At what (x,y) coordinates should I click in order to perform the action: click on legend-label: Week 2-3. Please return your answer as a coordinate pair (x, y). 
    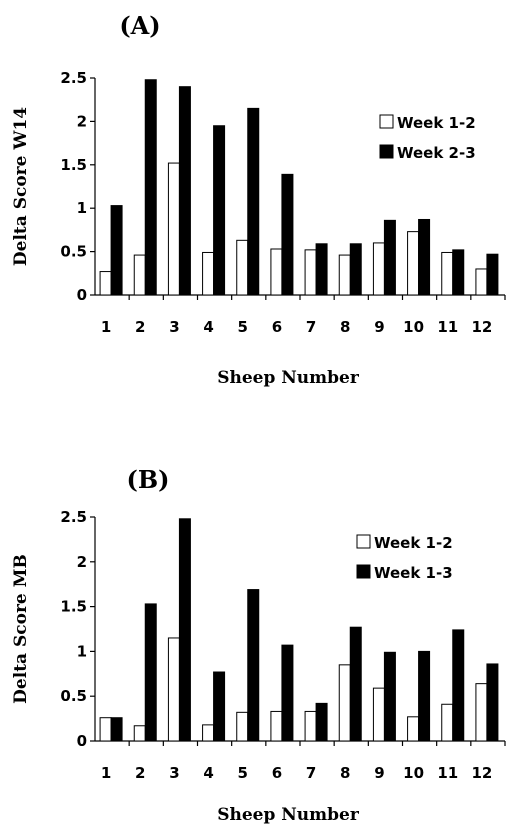
    Looking at the image, I should click on (436, 153).